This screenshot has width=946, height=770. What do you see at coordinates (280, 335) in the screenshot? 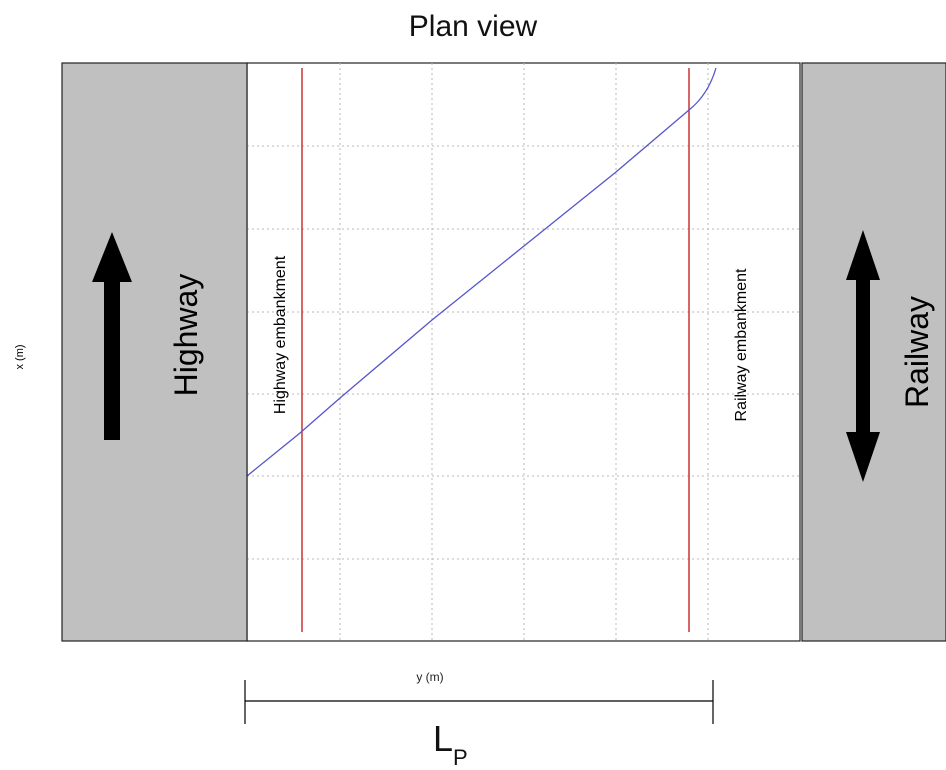
I see `highway-embankment-label: Highway embankment` at bounding box center [280, 335].